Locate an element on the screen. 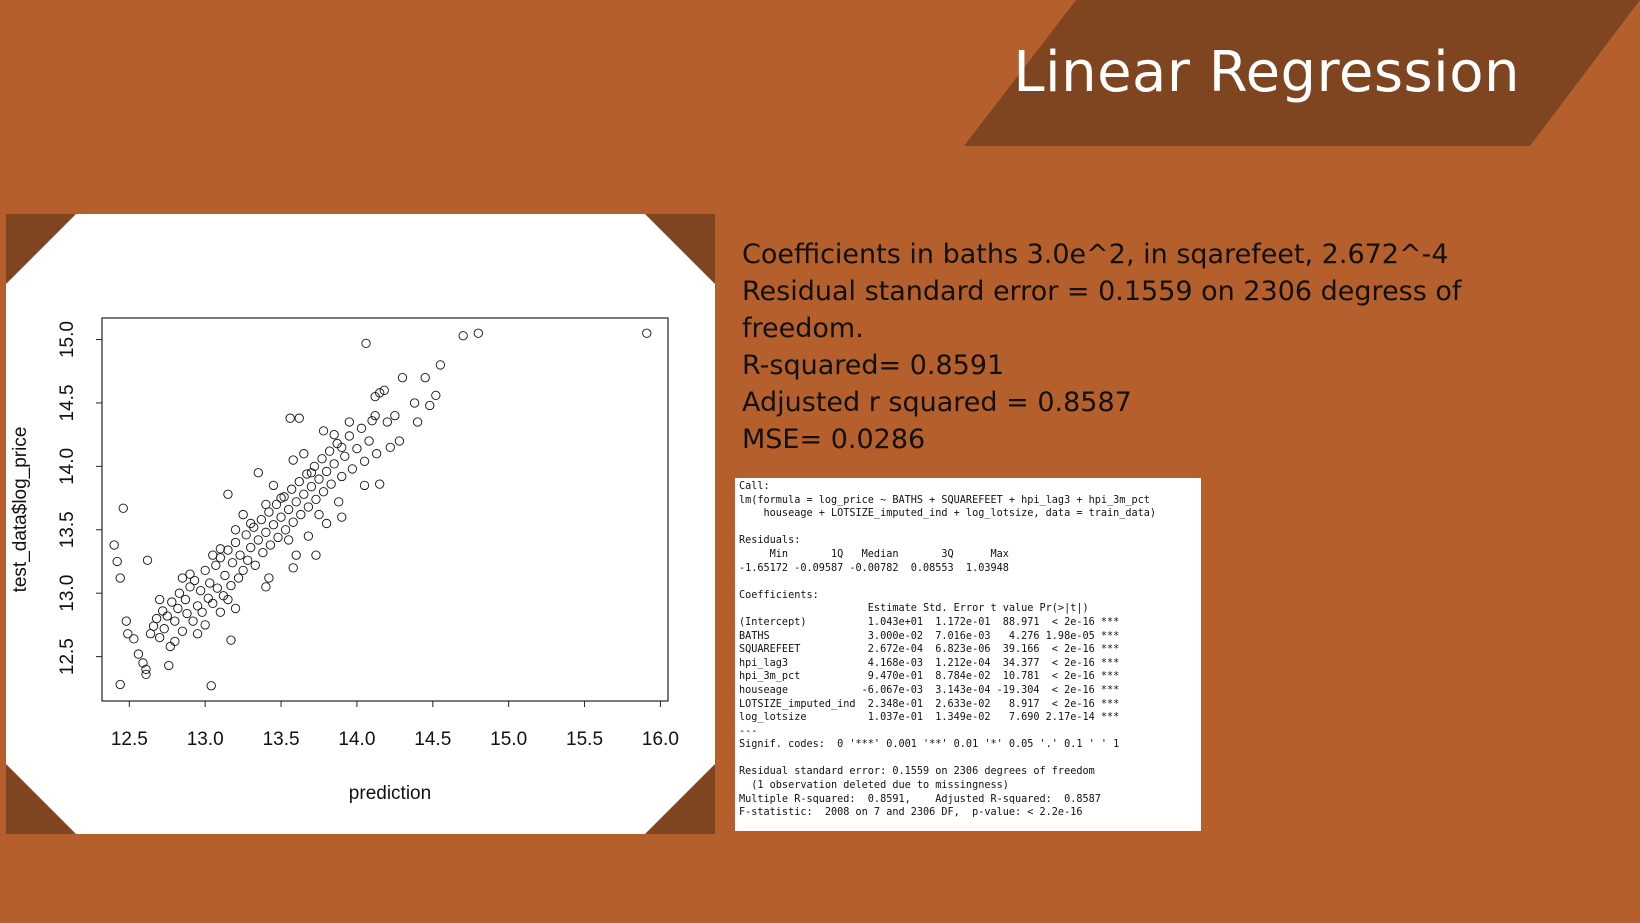 The width and height of the screenshot is (1640, 923). r-output-line: Estimate Std. Error t value Pr(>|t|) is located at coordinates (914, 609).